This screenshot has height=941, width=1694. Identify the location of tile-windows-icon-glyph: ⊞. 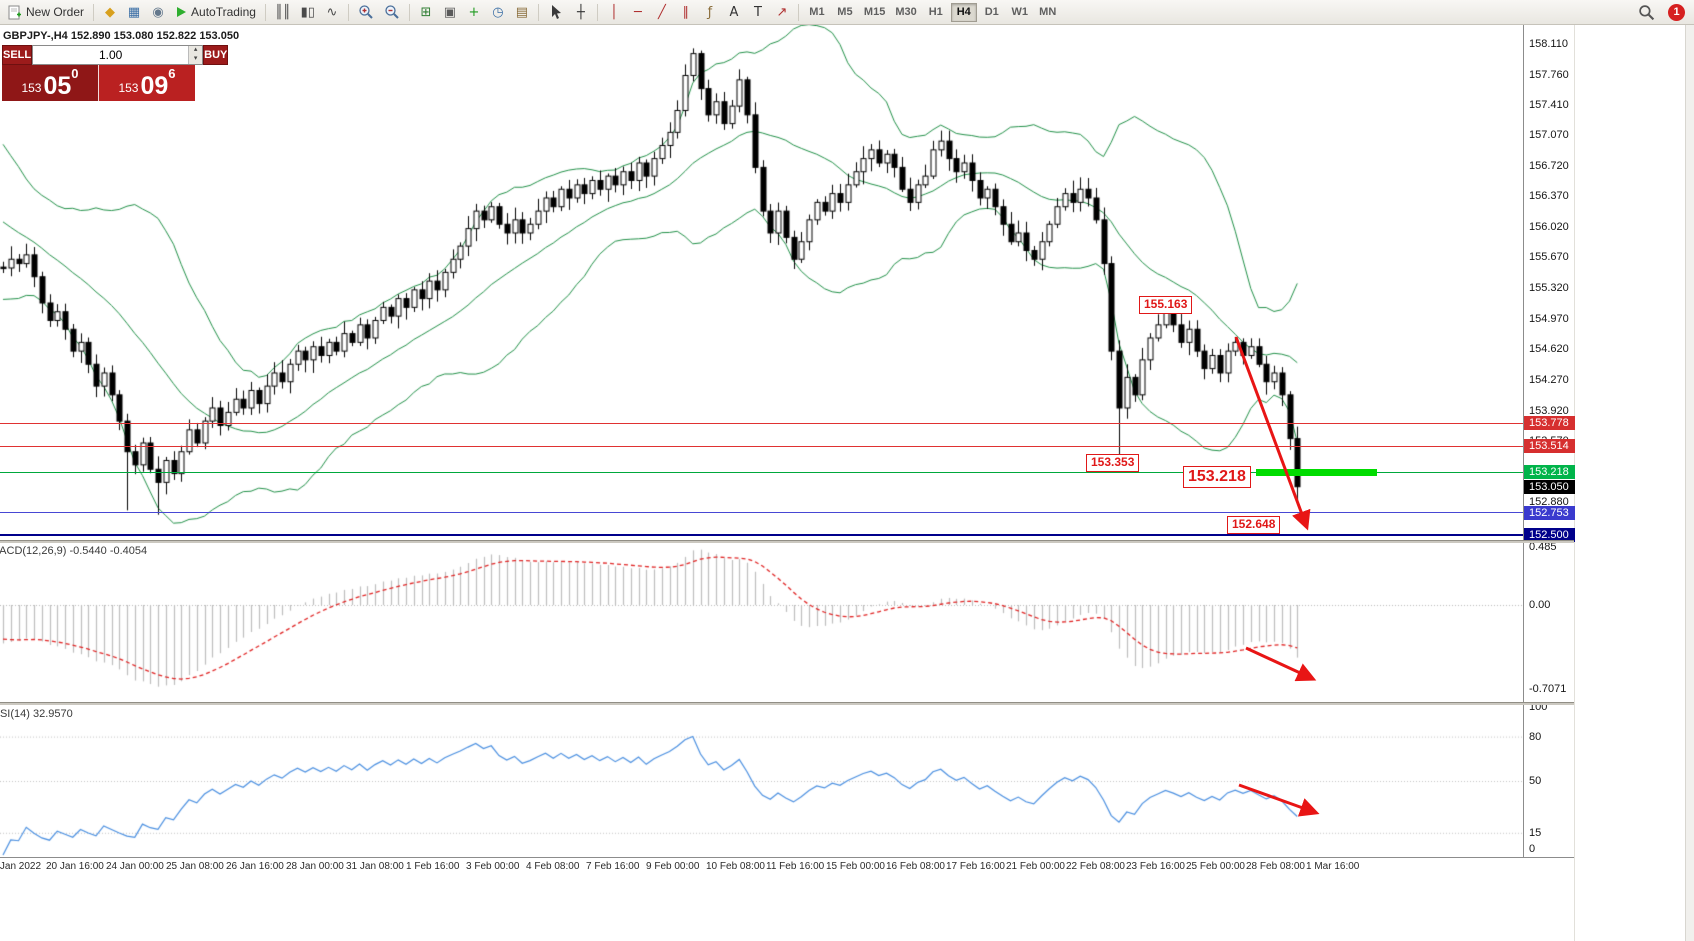
(426, 12).